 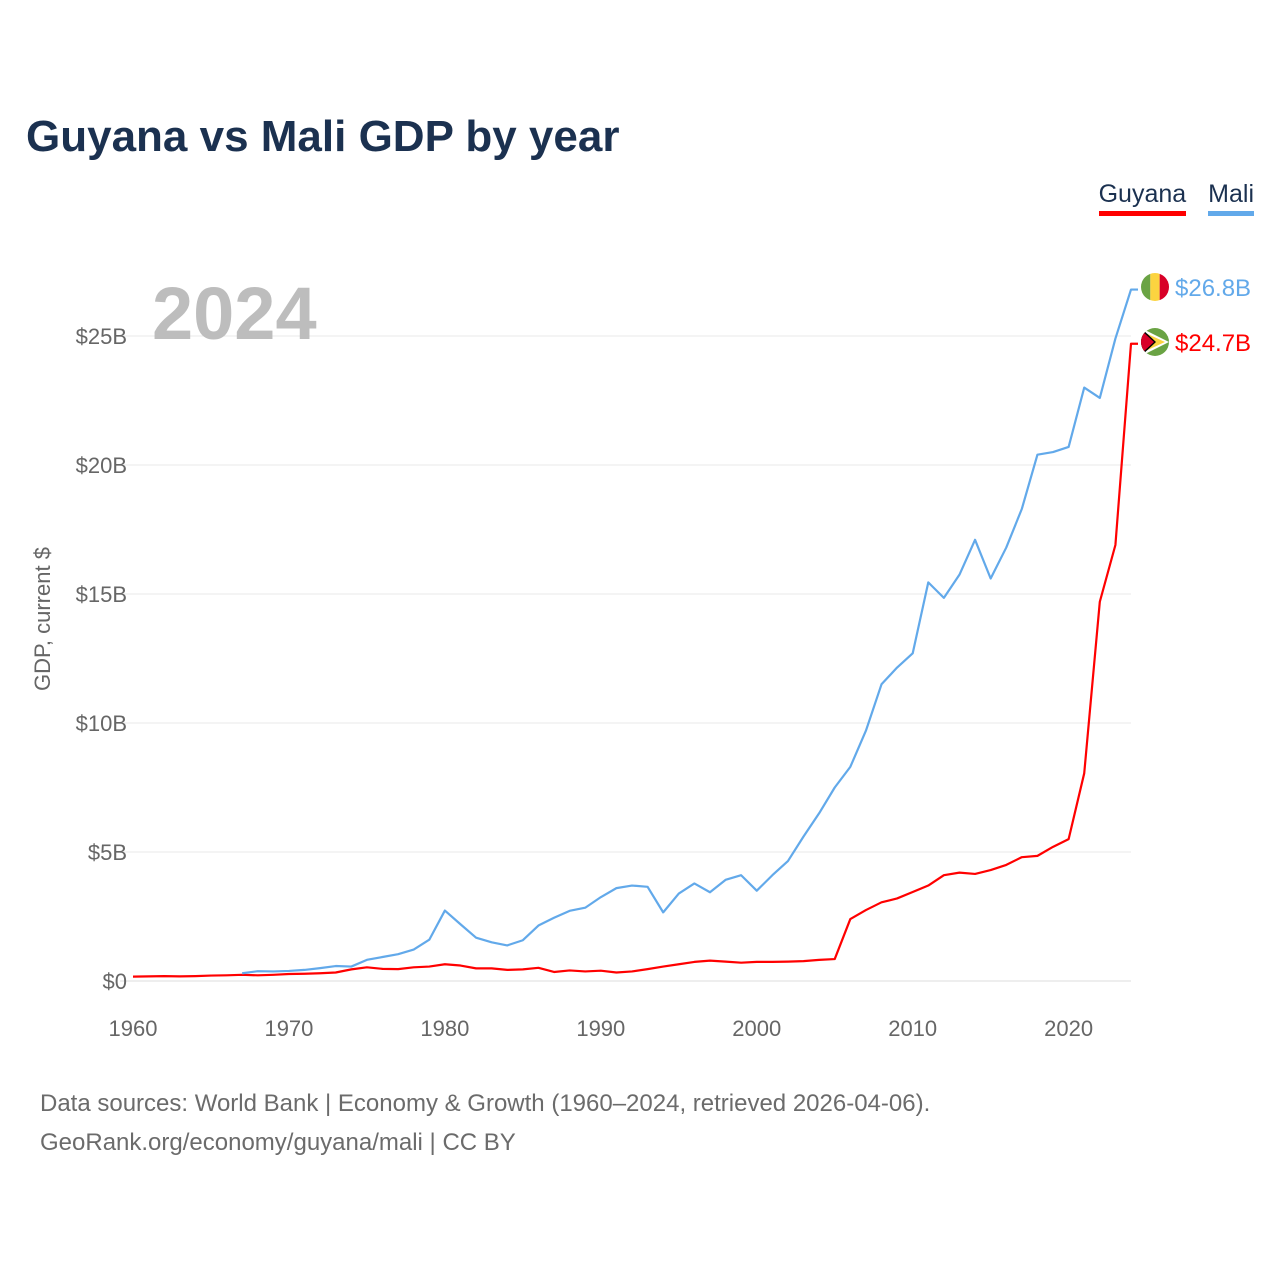 I want to click on x-tick-label: 1980, so click(x=444, y=1028).